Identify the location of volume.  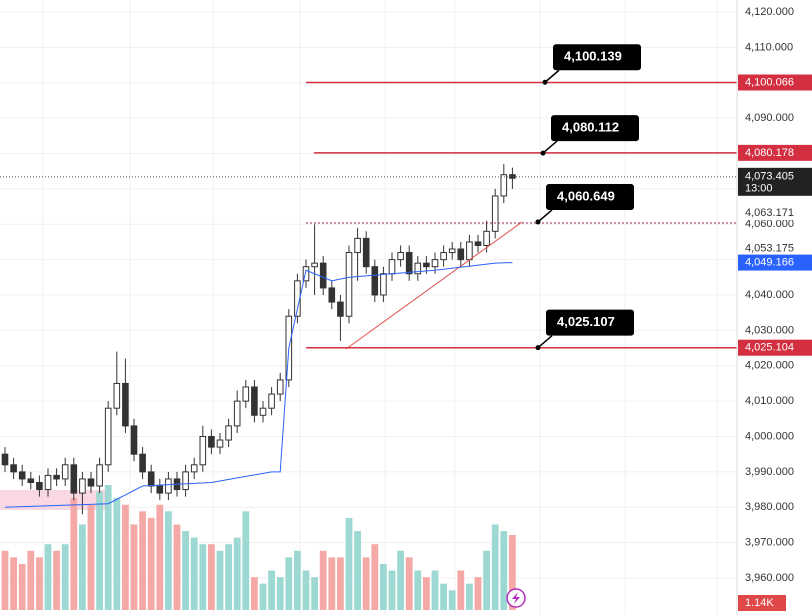
(258, 547).